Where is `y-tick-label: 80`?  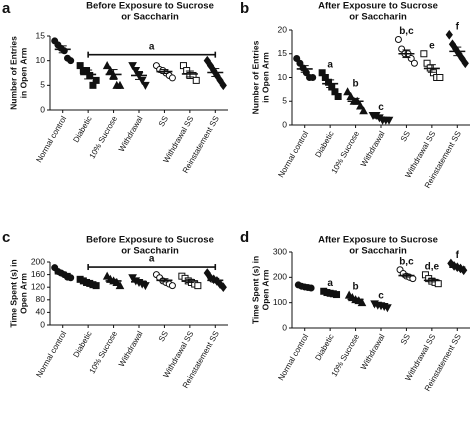
y-tick-label: 80 is located at coordinates (41, 299).